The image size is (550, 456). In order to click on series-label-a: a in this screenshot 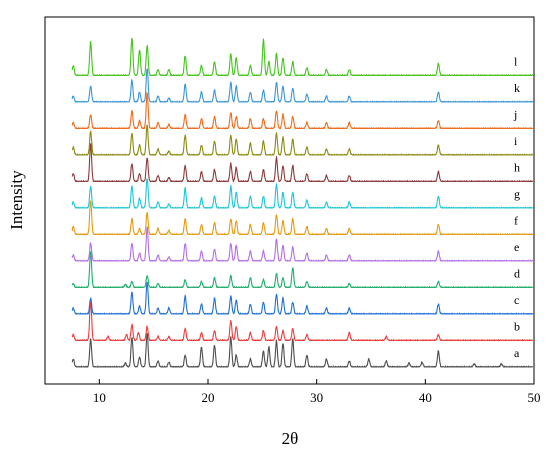, I will do `click(517, 353)`.